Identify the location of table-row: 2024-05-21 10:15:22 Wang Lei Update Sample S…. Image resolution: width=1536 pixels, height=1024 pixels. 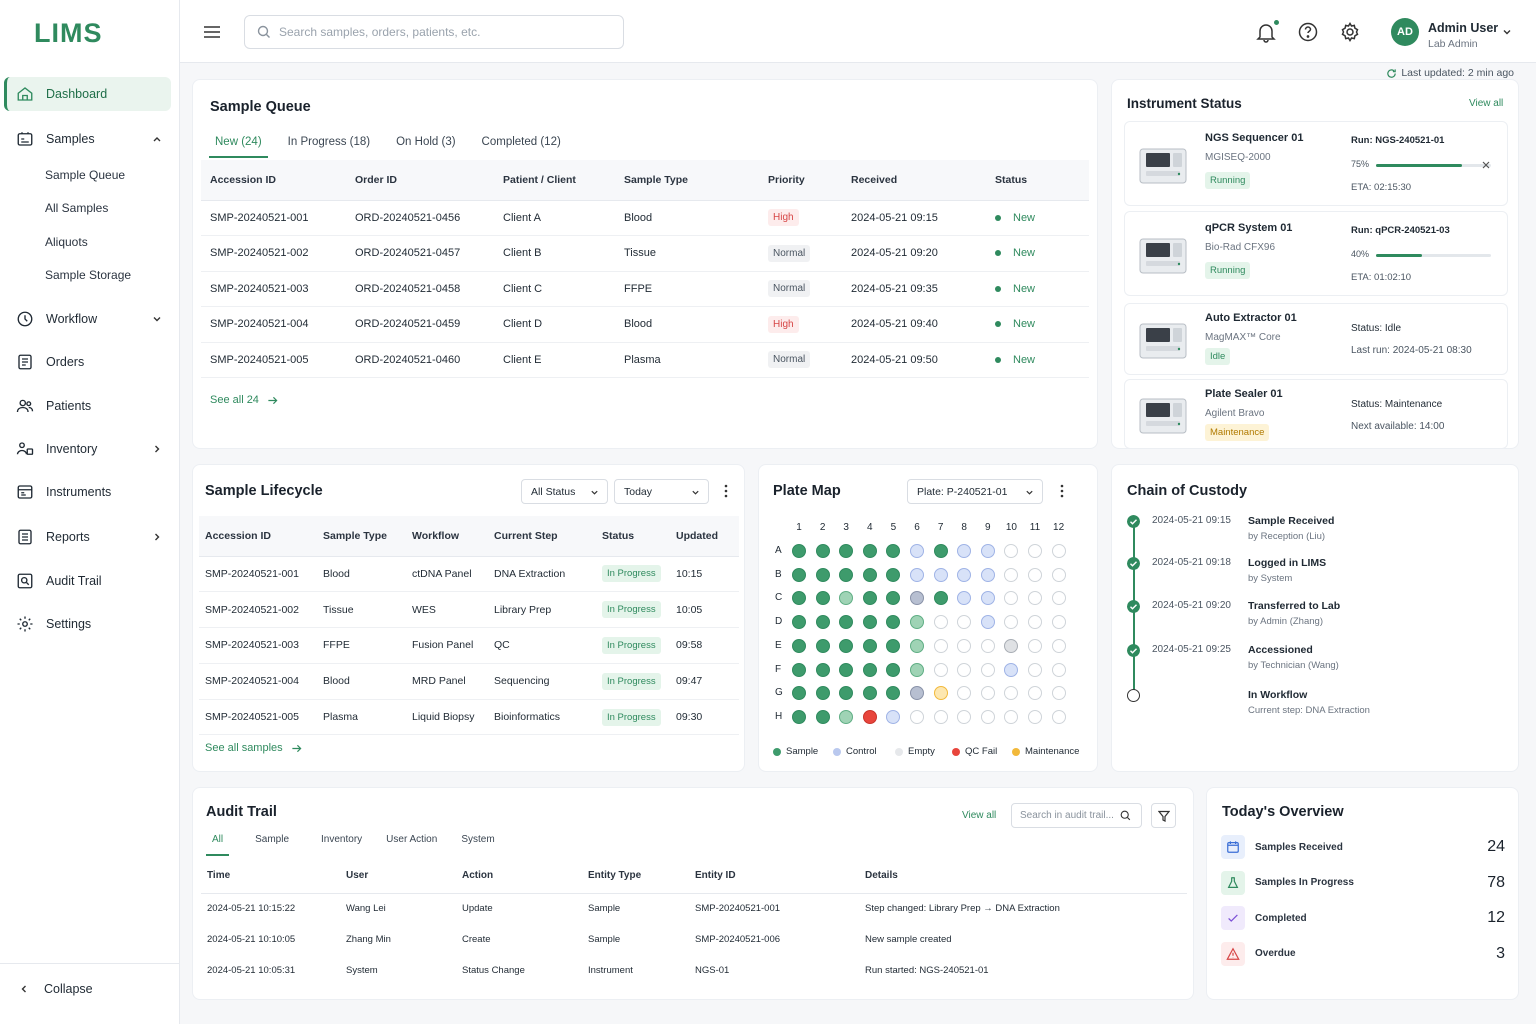
(694, 908).